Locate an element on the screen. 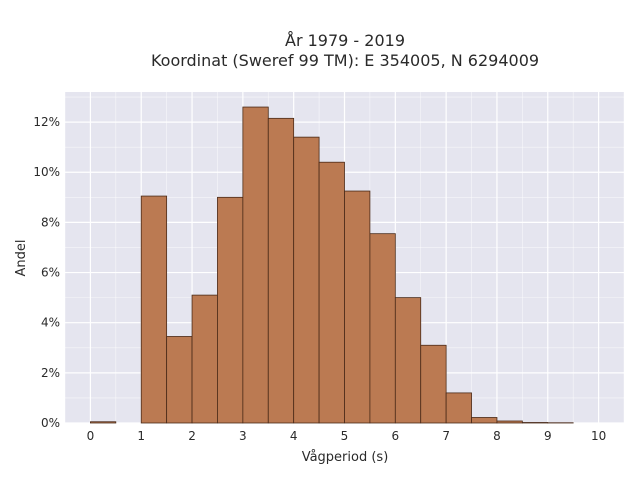 This screenshot has height=480, width=640. y-axis-ticks: 0% 2% 4% 6% 8% 10% 12% is located at coordinates (46, 272).